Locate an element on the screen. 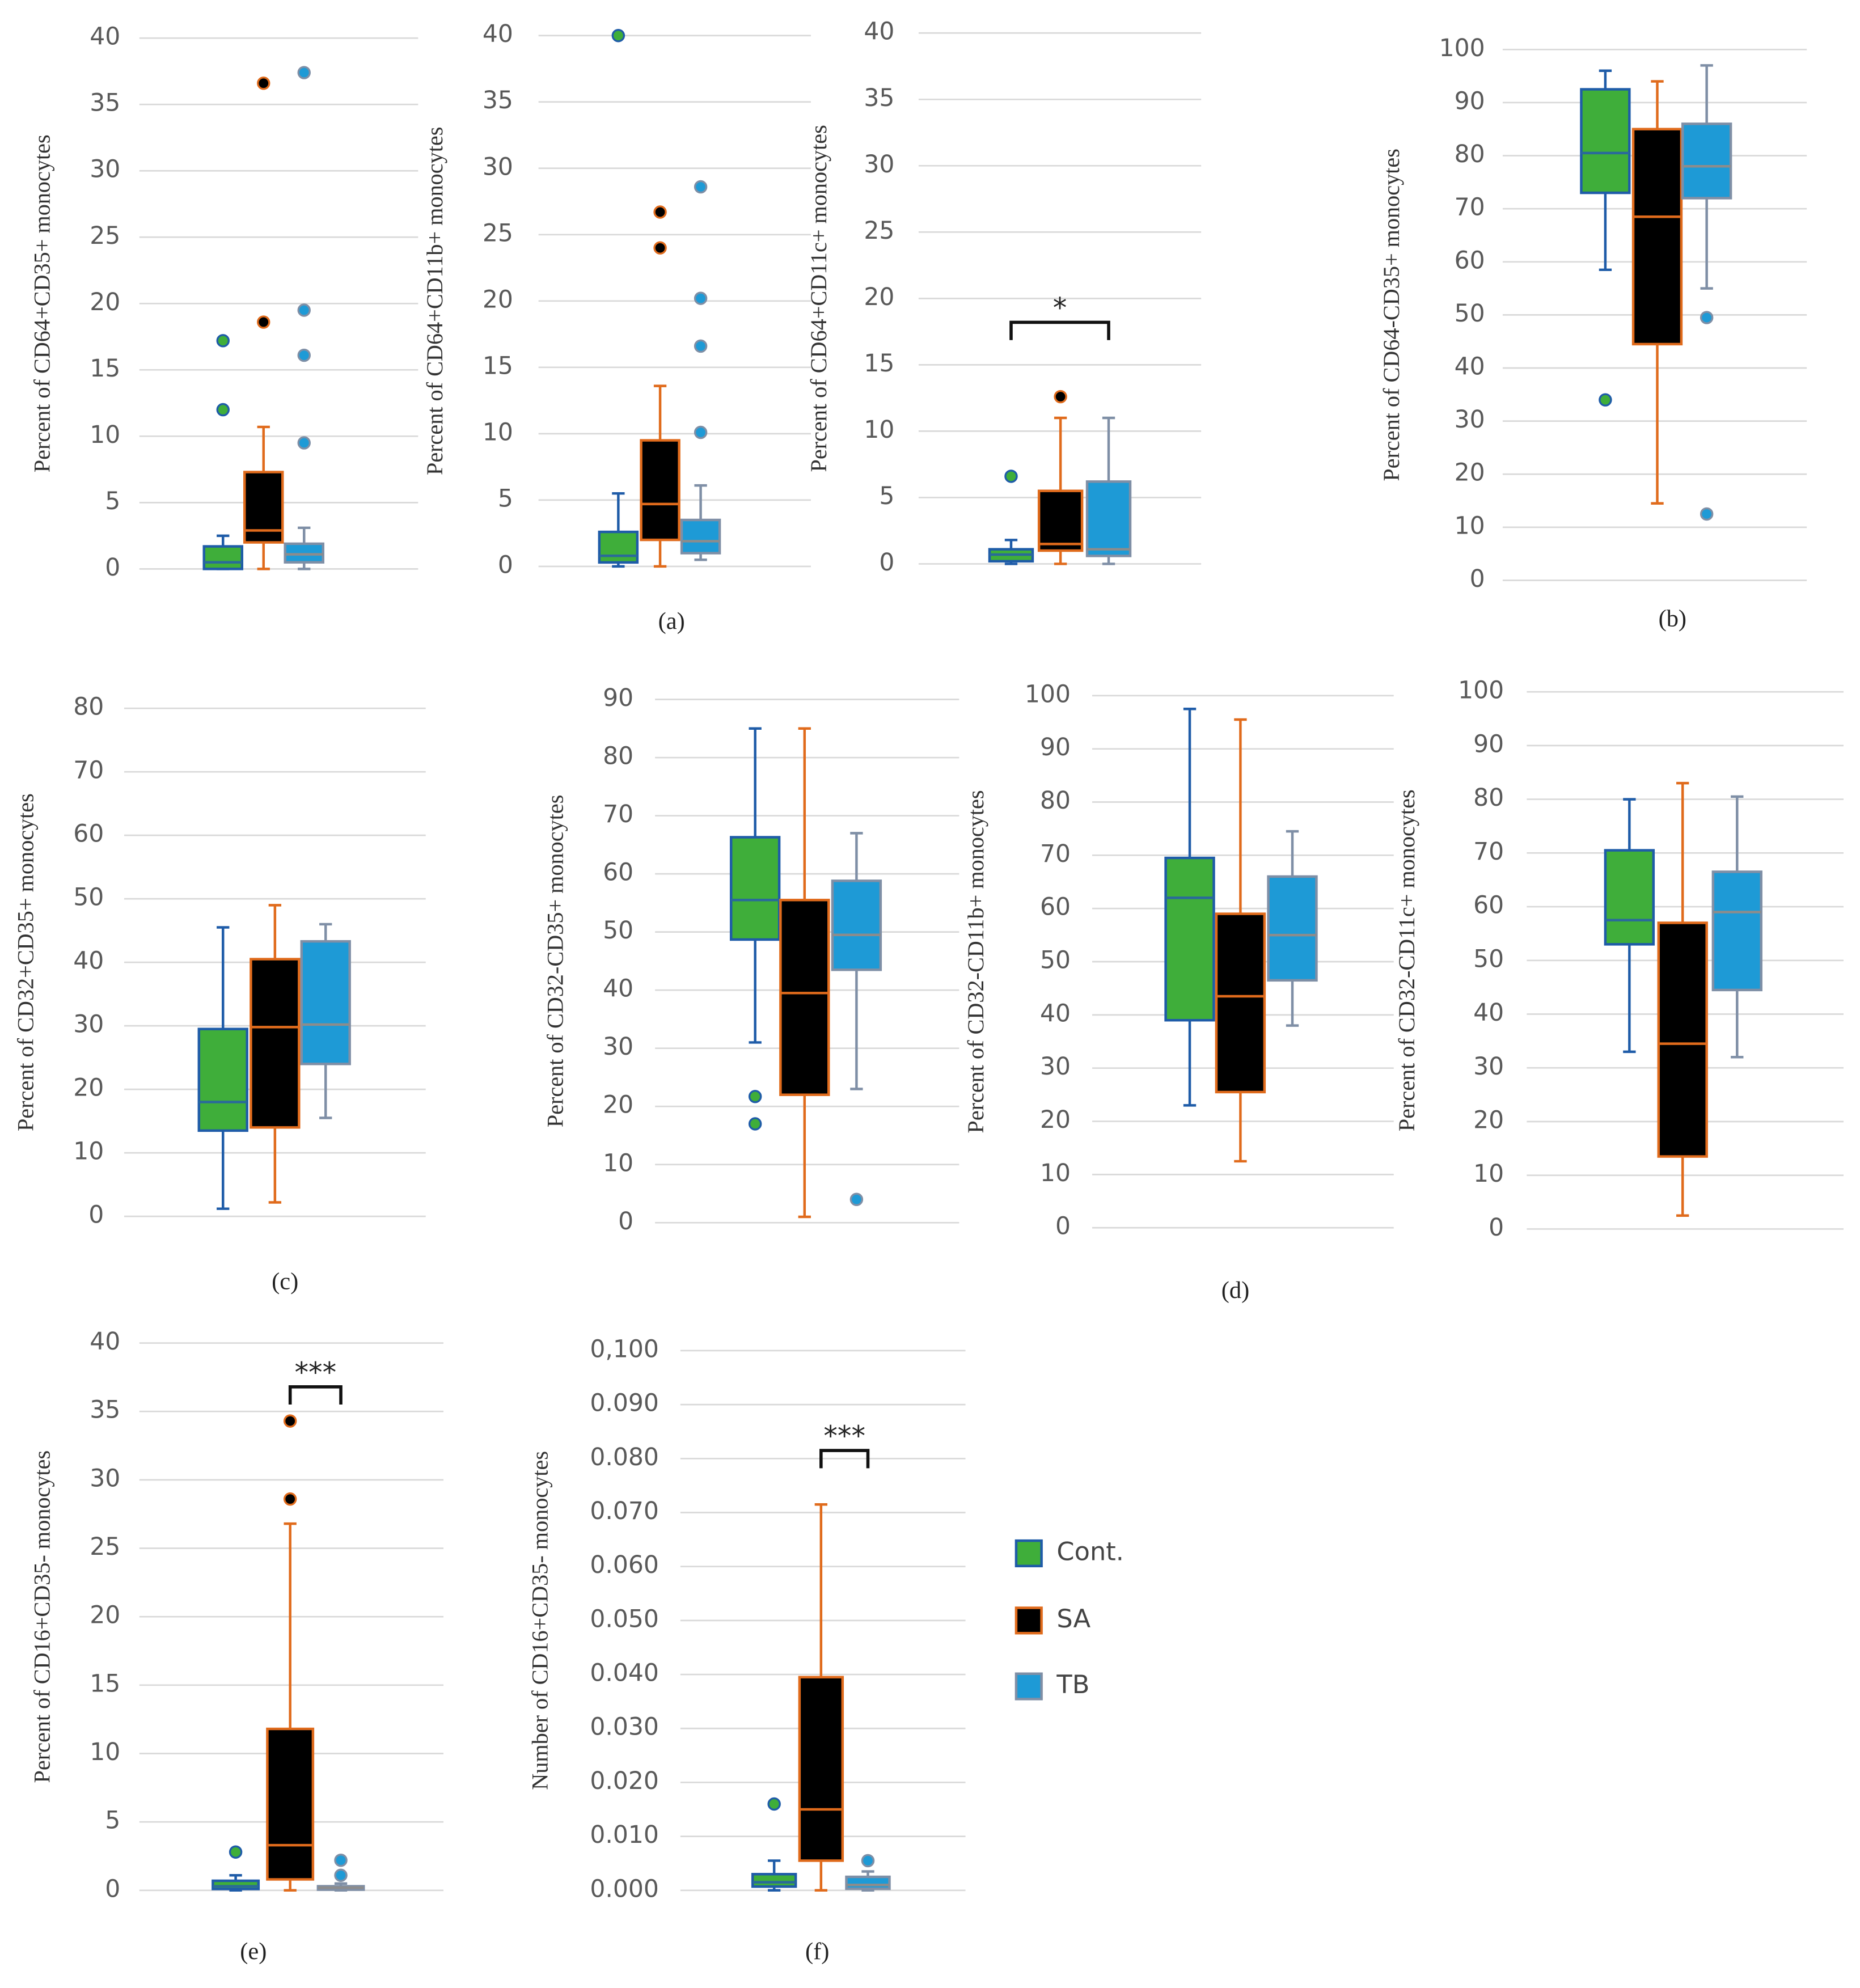 Image resolution: width=1860 pixels, height=1988 pixels. y-tick-label: 15 is located at coordinates (105, 1684).